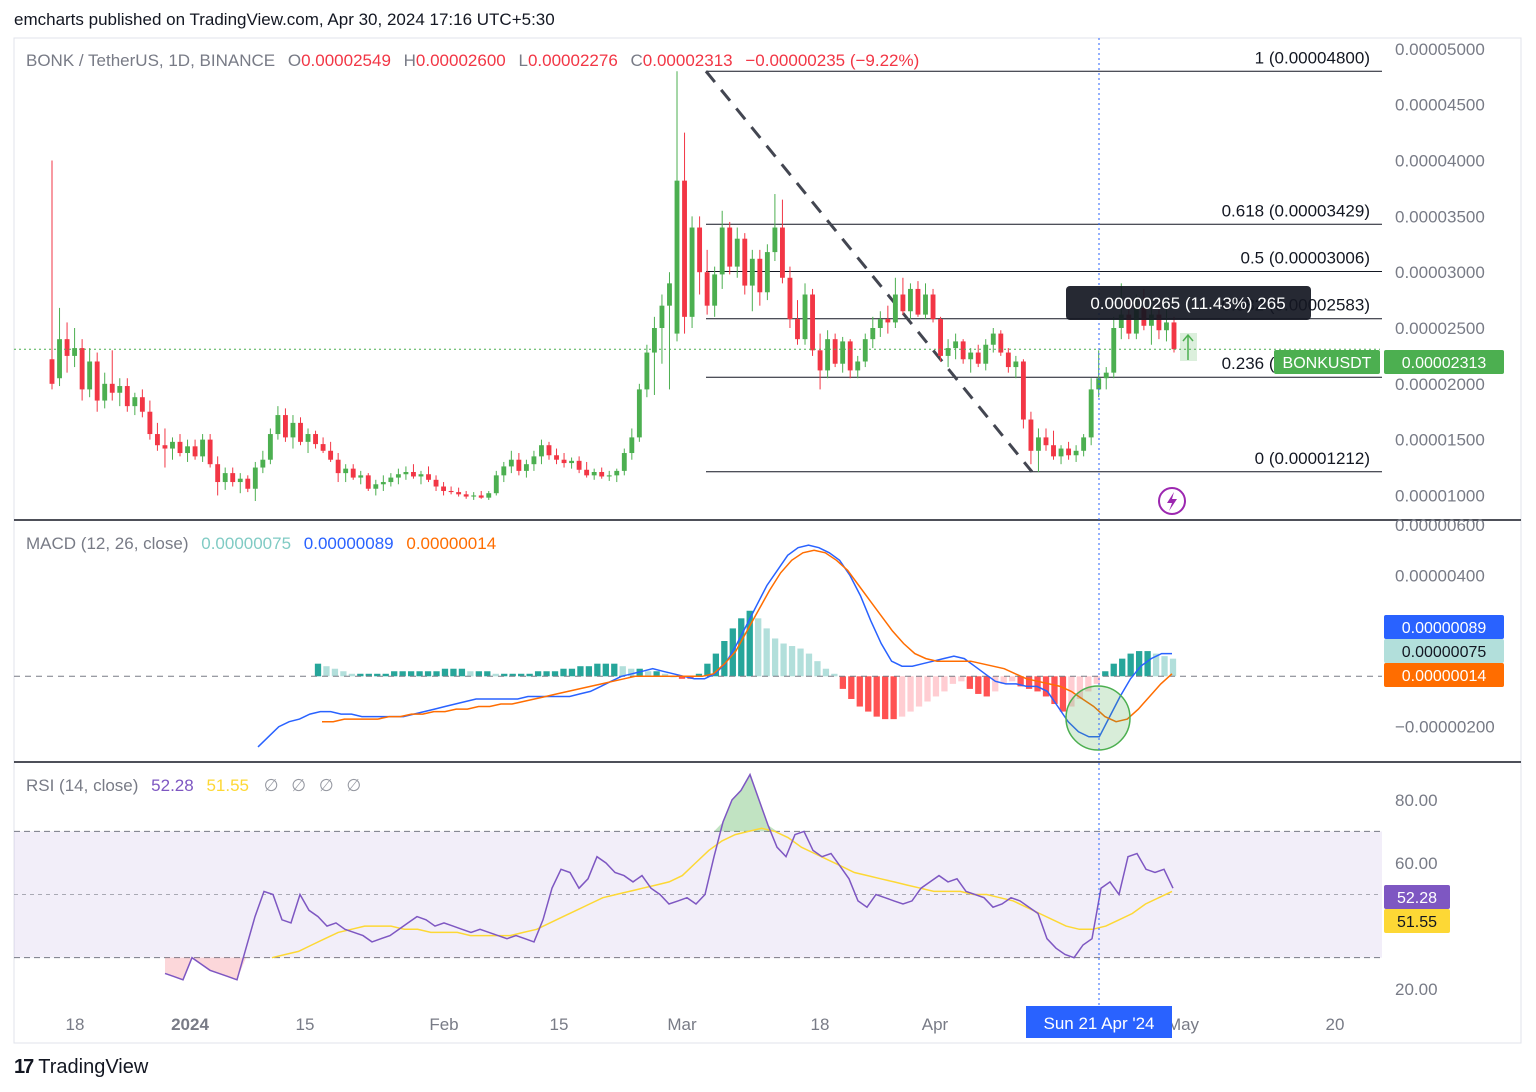  What do you see at coordinates (1098, 718) in the screenshot?
I see `macd-cross-highlight` at bounding box center [1098, 718].